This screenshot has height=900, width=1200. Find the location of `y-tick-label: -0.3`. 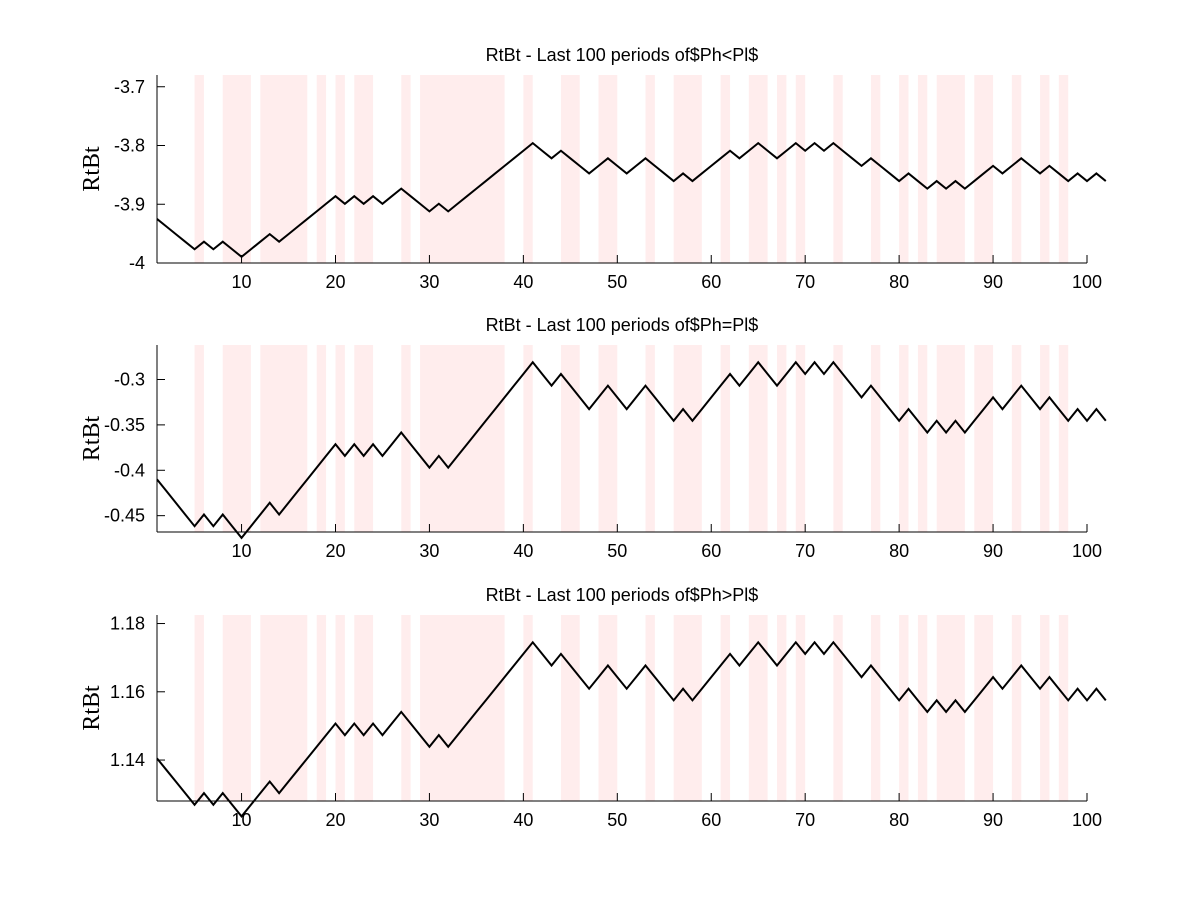

y-tick-label: -0.3 is located at coordinates (129, 379).